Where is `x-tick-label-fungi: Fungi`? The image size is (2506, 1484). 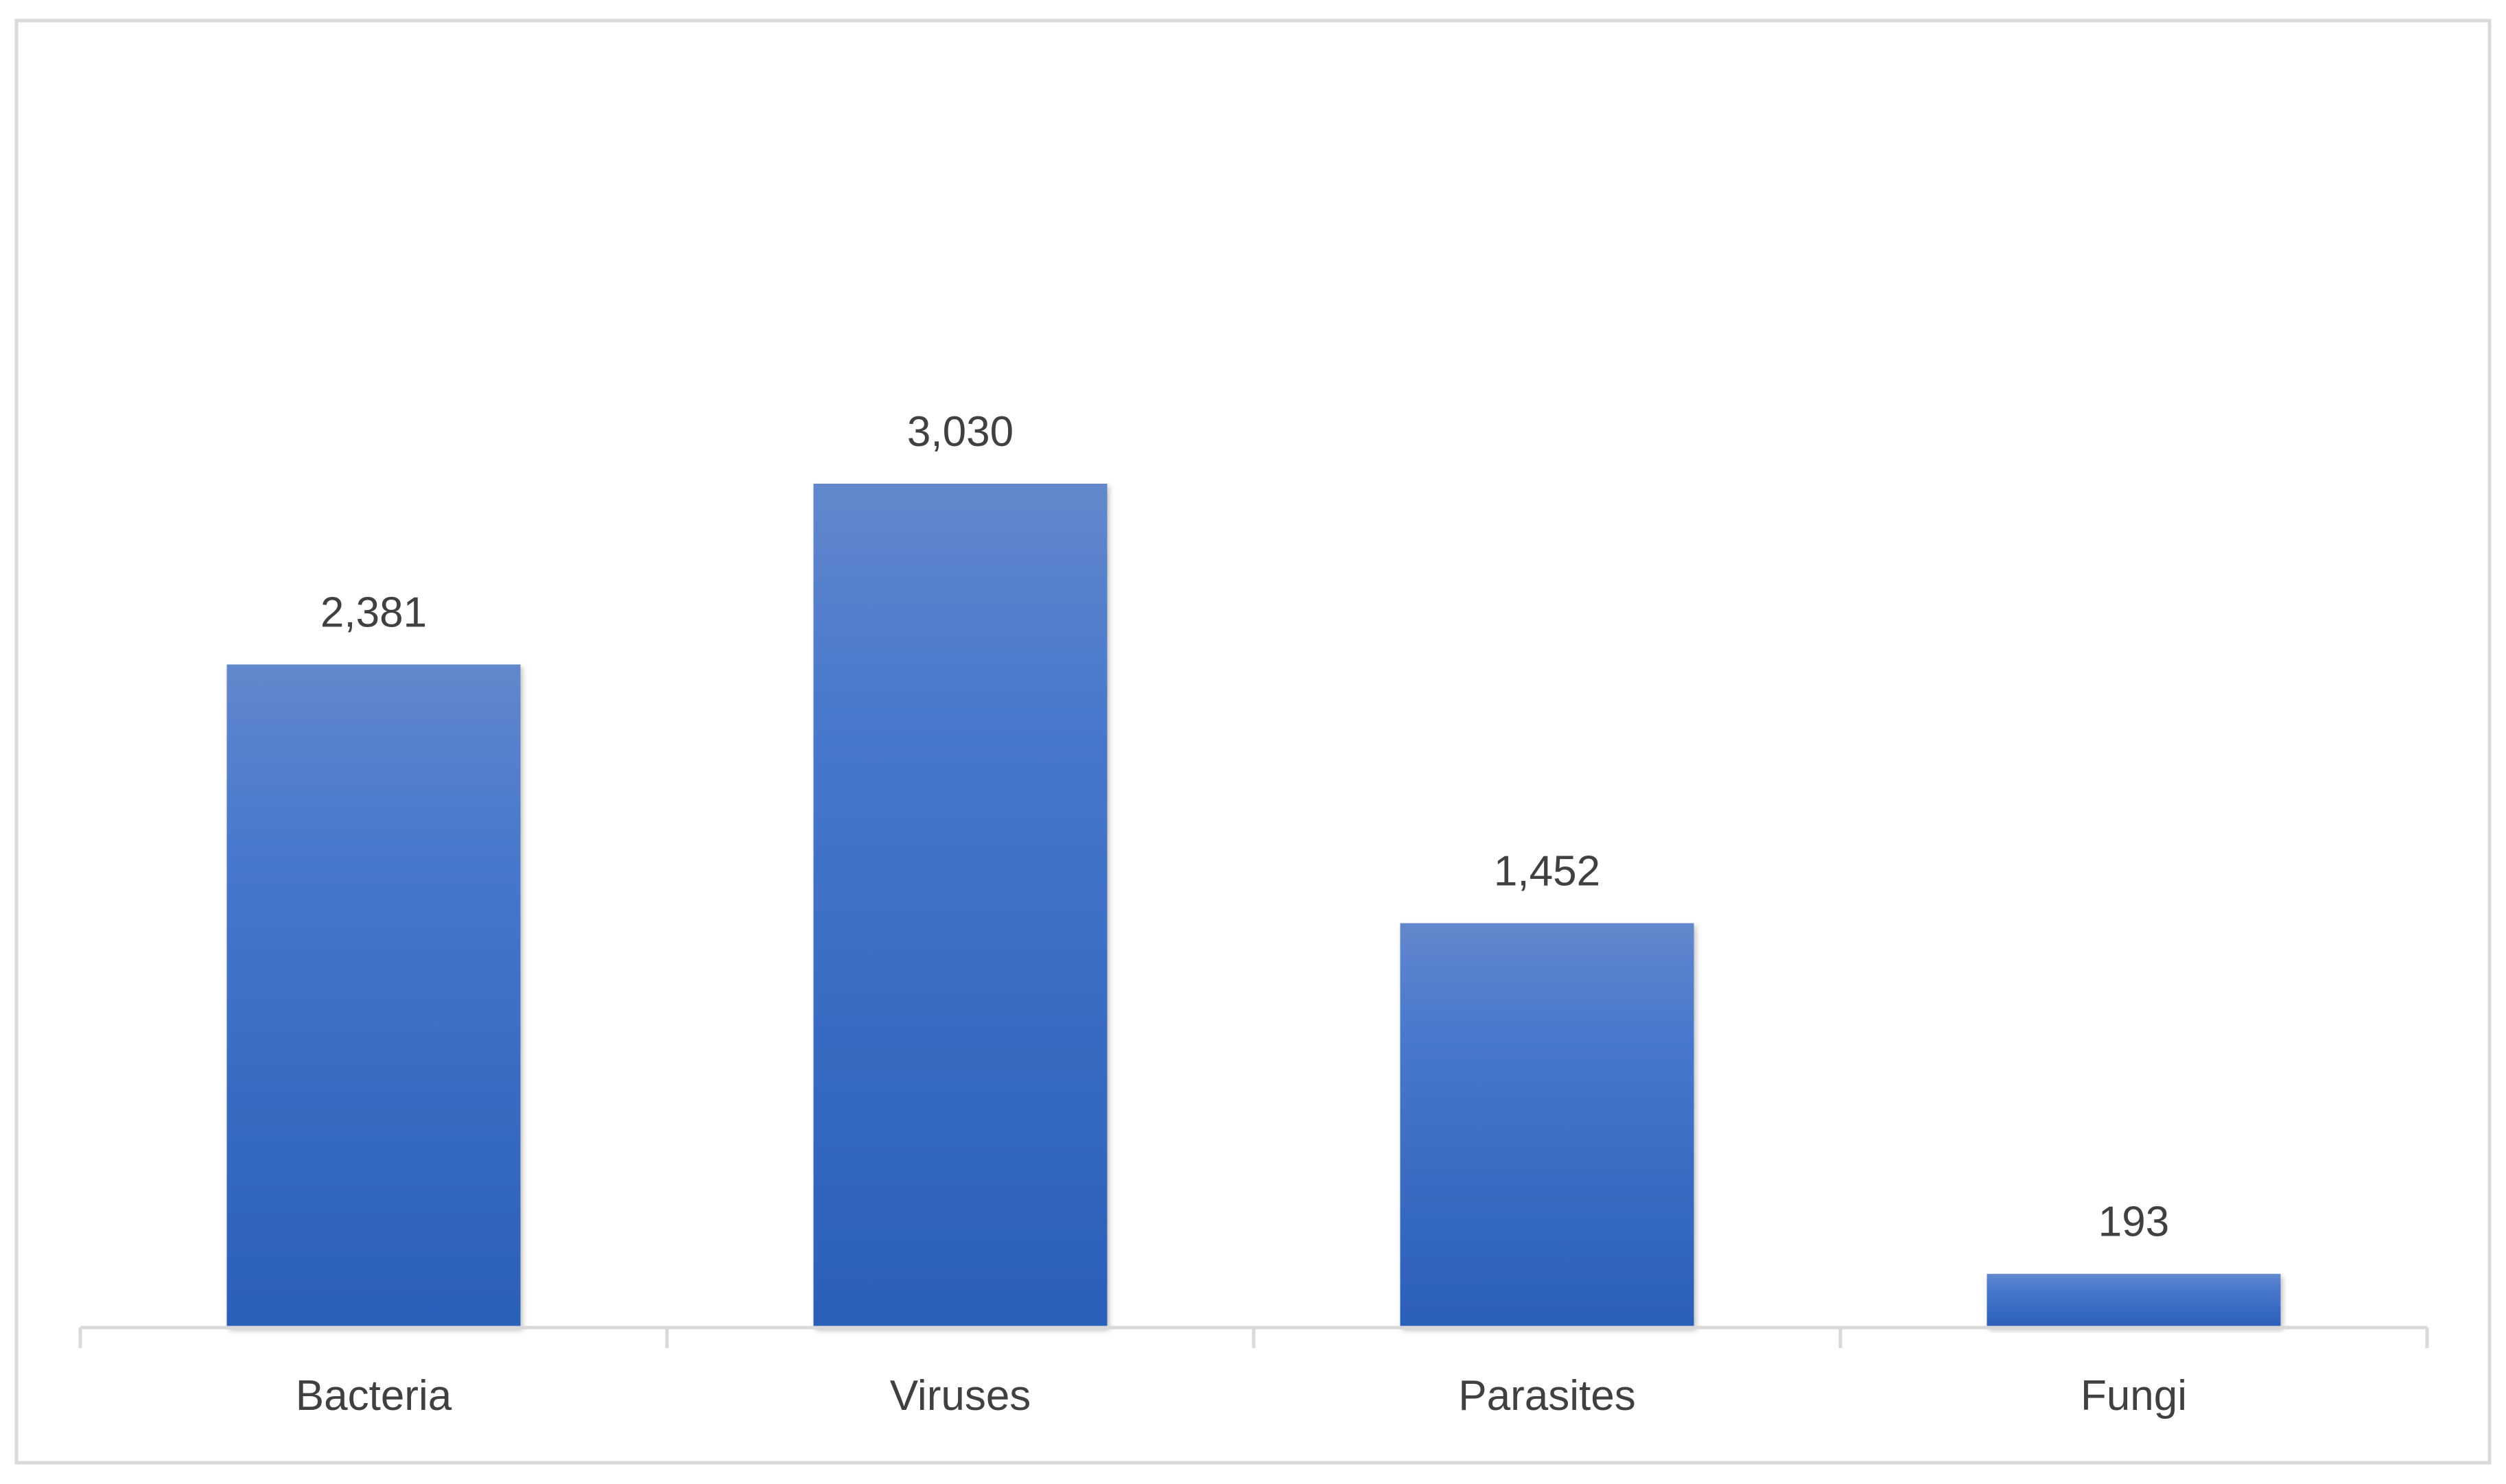
x-tick-label-fungi: Fungi is located at coordinates (2134, 1396).